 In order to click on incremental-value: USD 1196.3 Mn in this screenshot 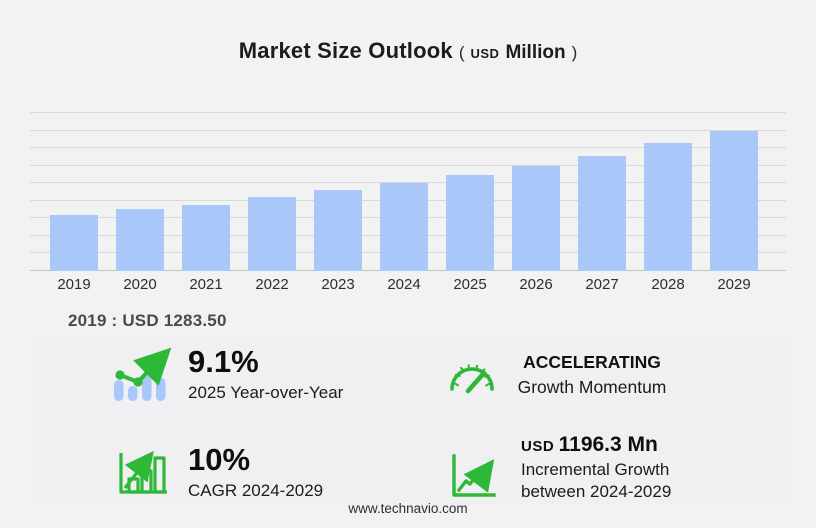, I will do `click(596, 445)`.